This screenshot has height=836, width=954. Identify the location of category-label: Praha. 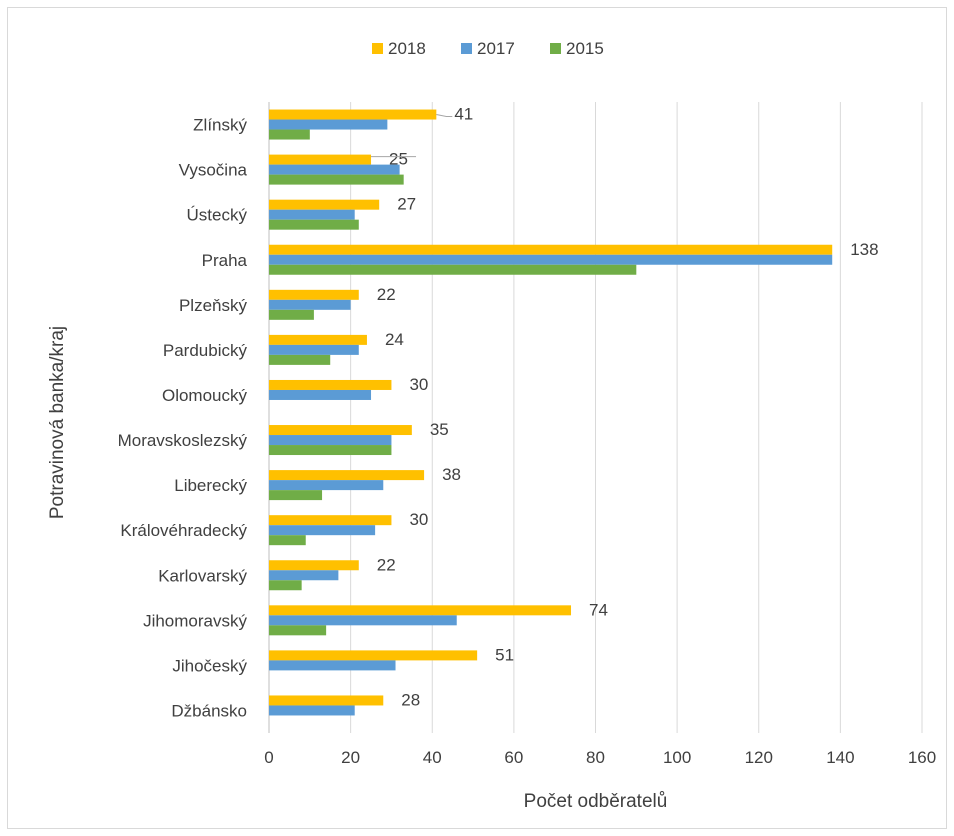
(225, 260).